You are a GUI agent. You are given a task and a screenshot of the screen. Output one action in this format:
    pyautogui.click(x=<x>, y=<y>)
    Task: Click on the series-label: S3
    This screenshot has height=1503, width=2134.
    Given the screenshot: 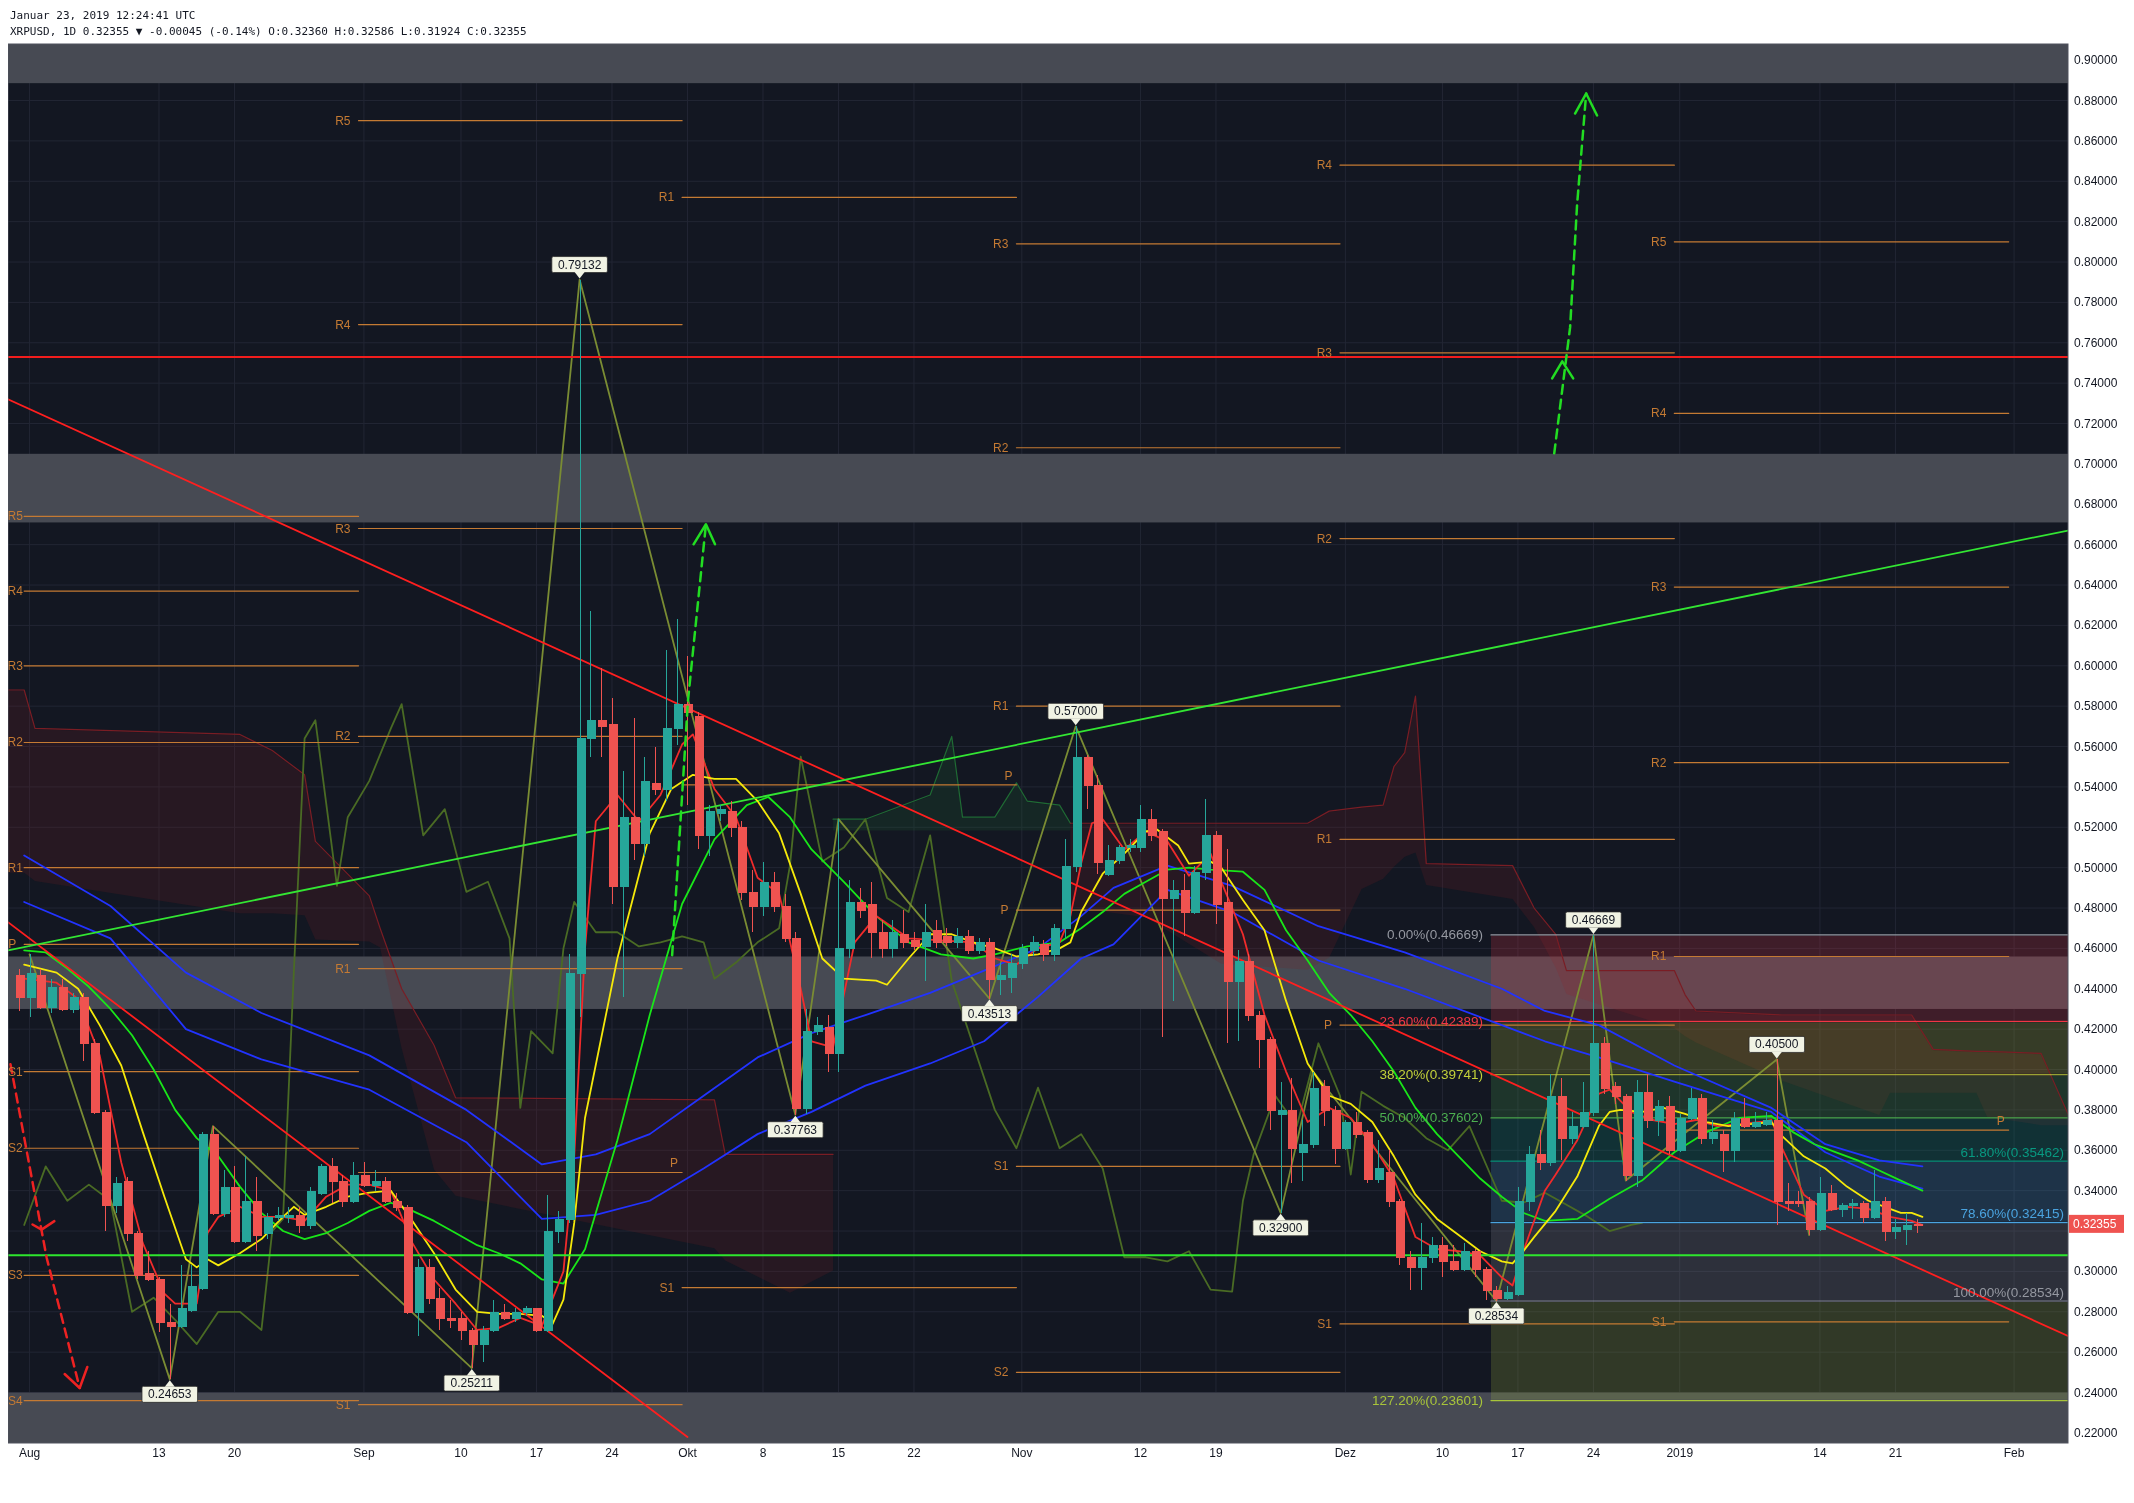 What is the action you would take?
    pyautogui.click(x=16, y=1275)
    